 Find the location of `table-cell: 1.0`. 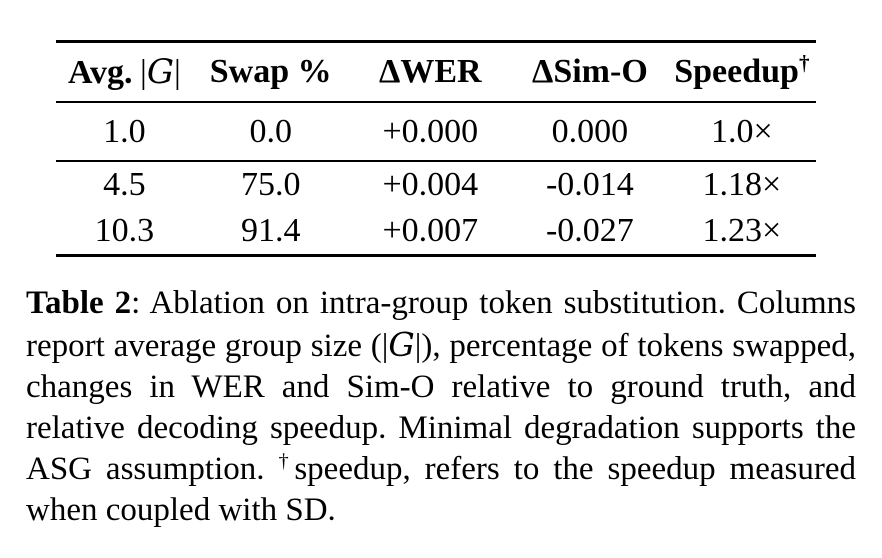

table-cell: 1.0 is located at coordinates (124, 131).